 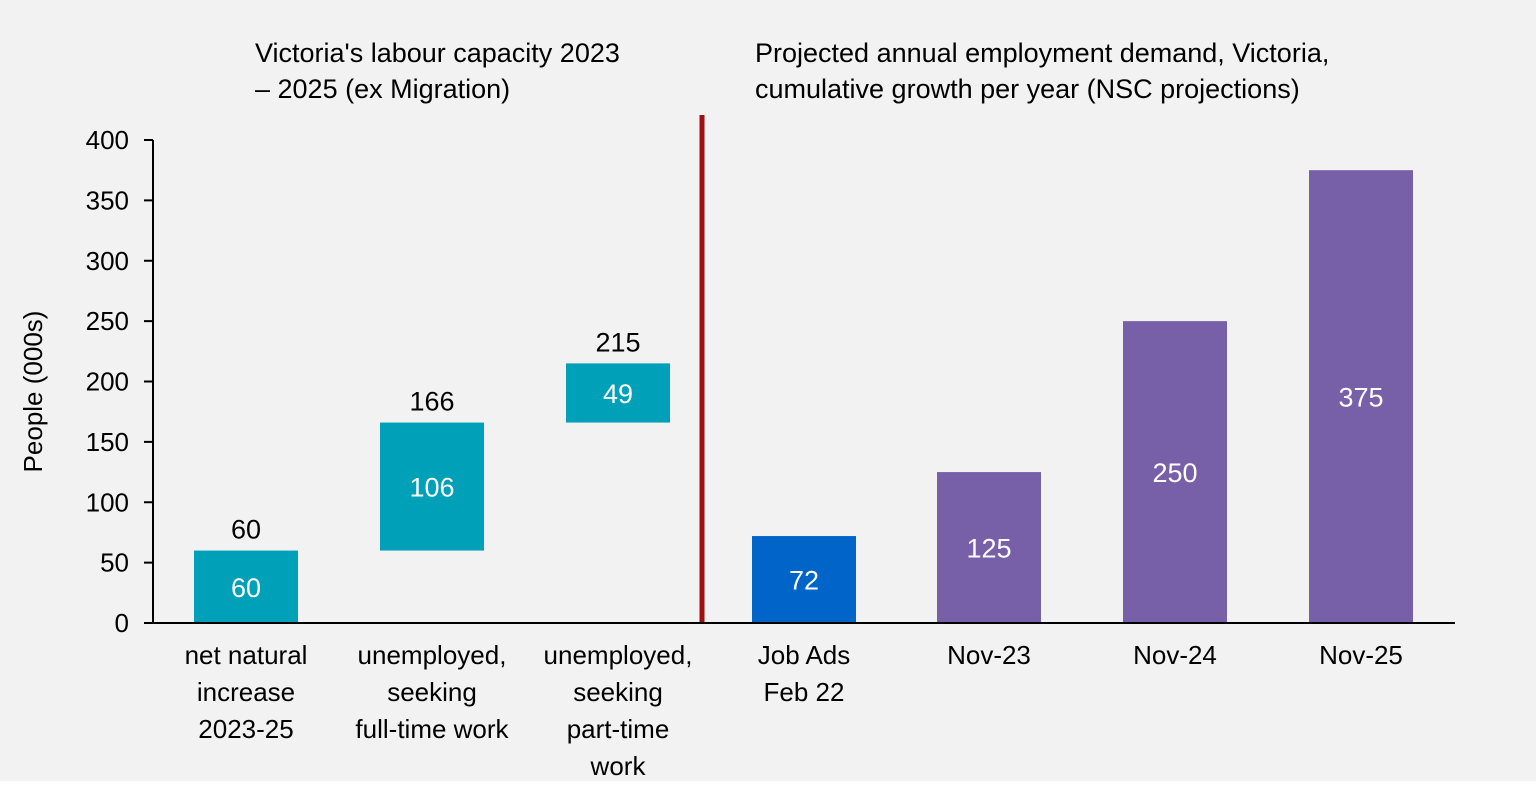 I want to click on y-tick-label: 200, so click(x=107, y=382).